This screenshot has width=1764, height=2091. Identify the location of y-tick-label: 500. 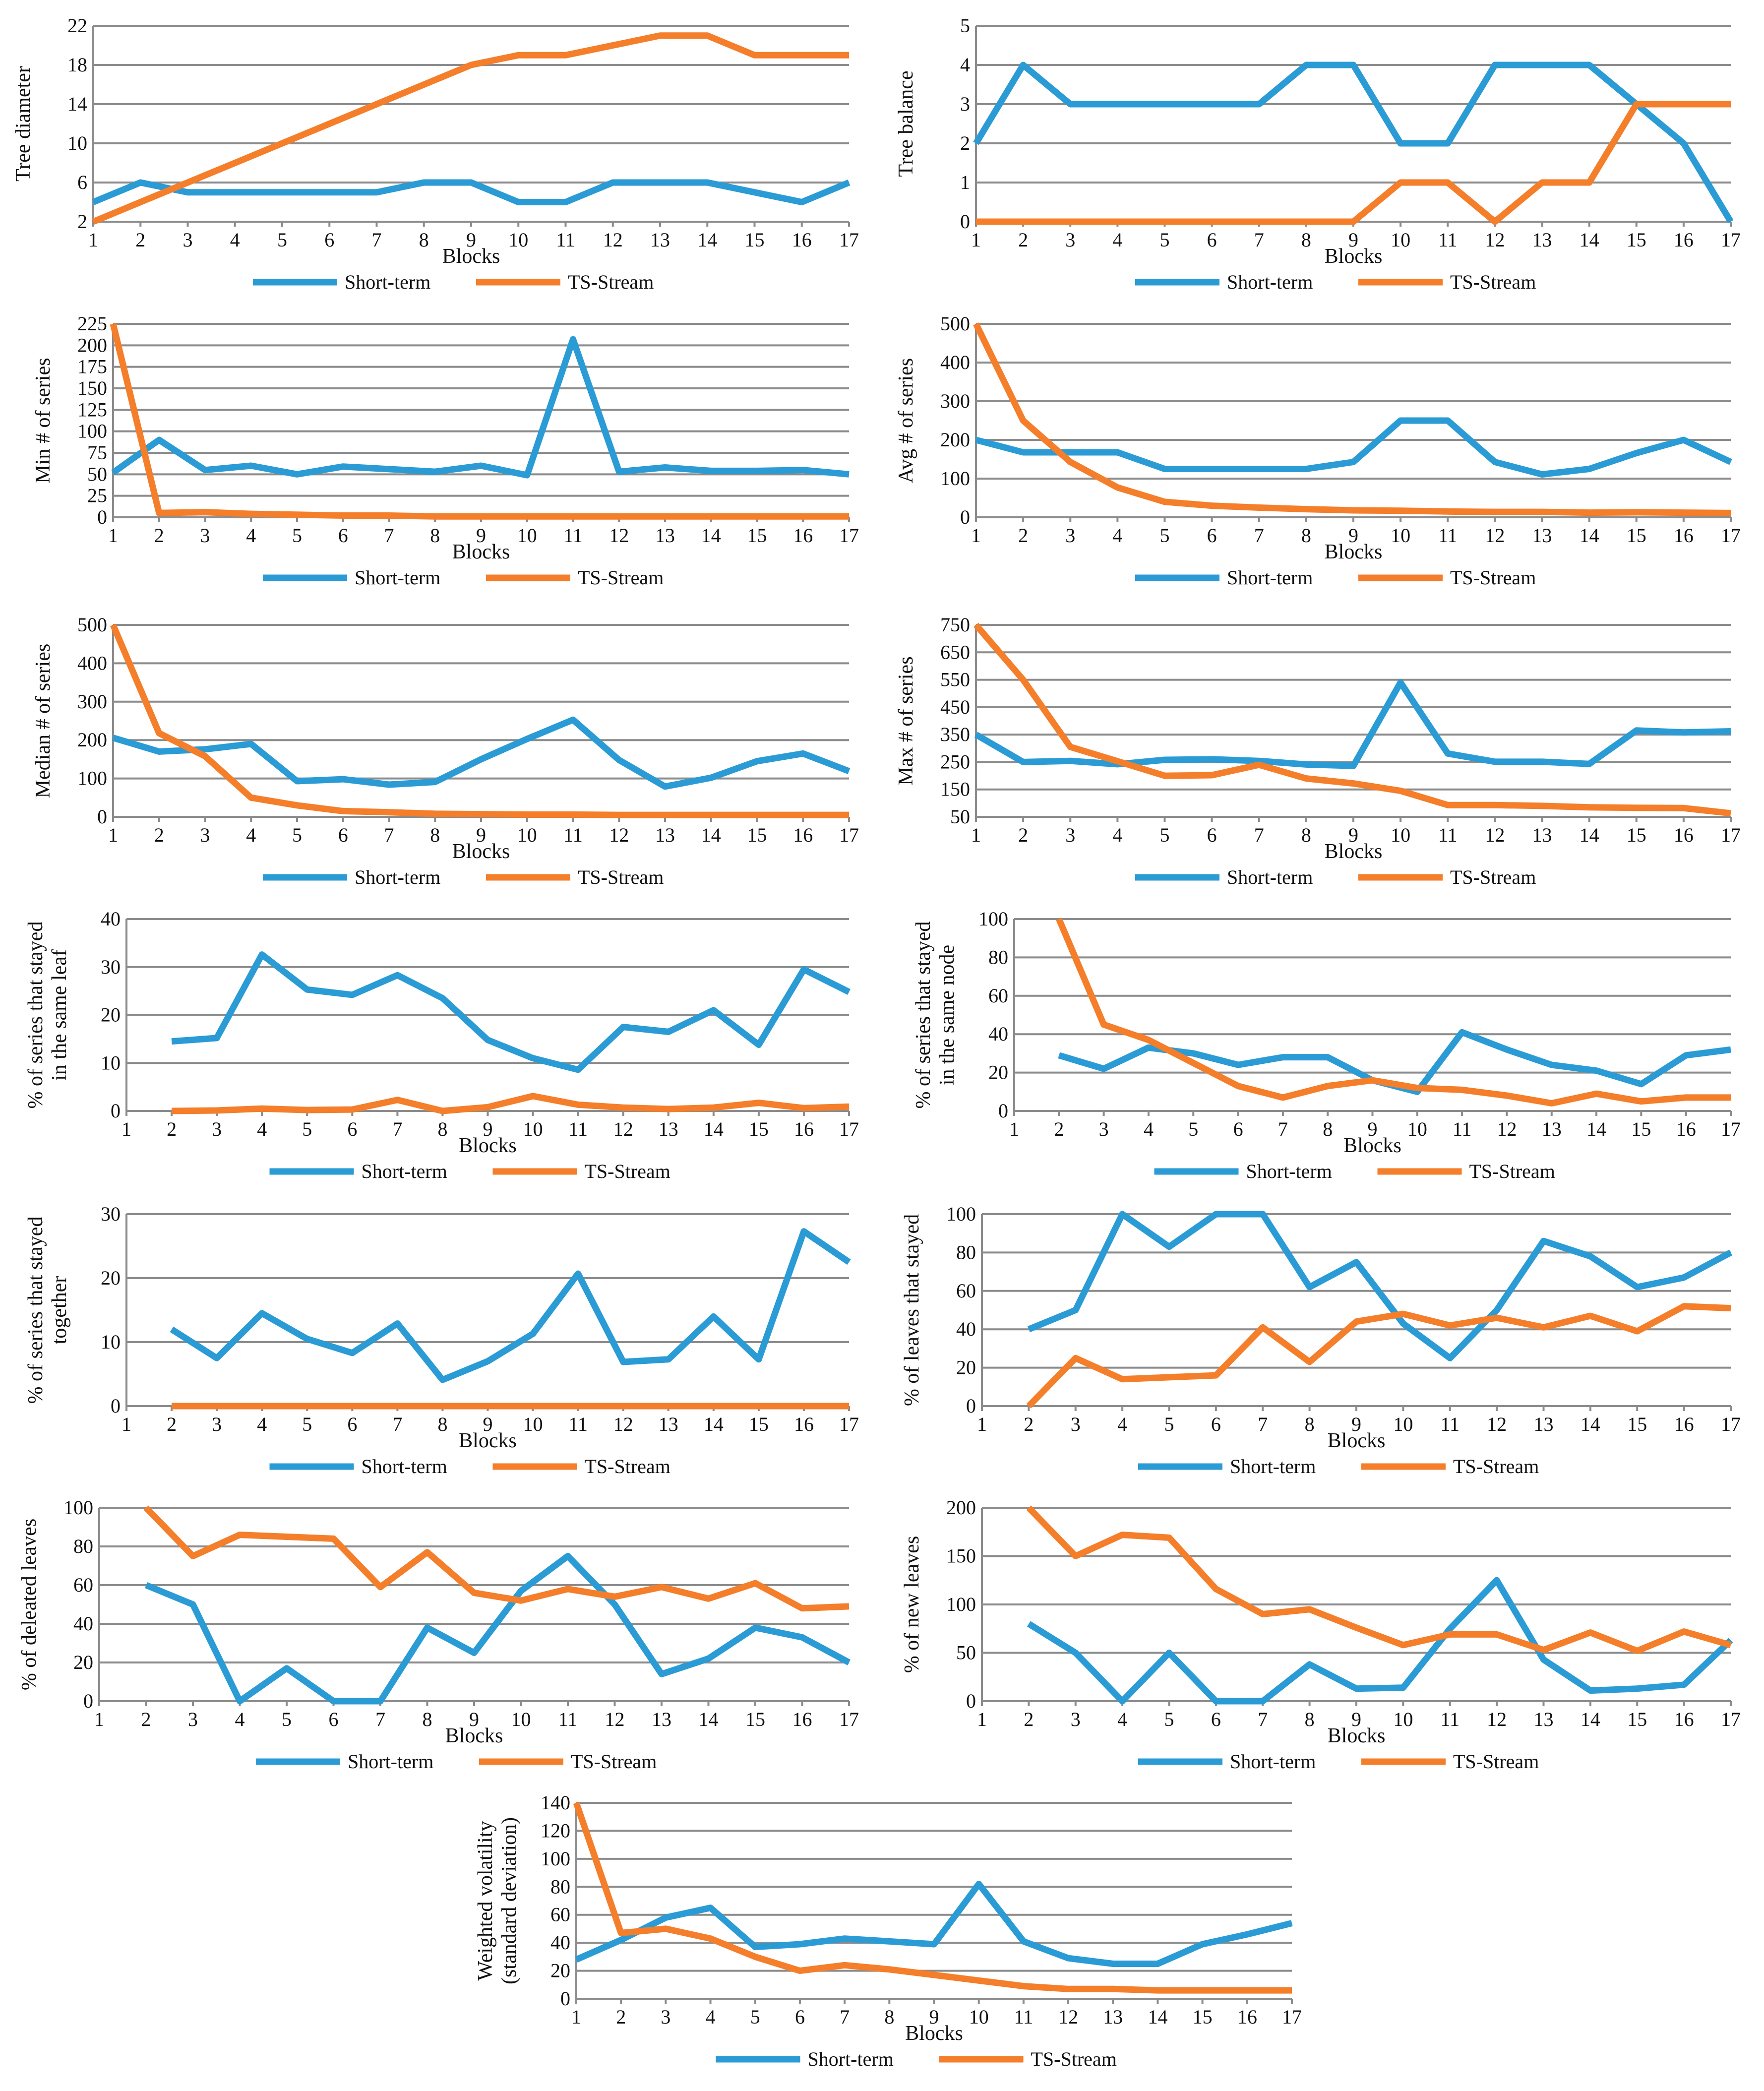
(955, 323).